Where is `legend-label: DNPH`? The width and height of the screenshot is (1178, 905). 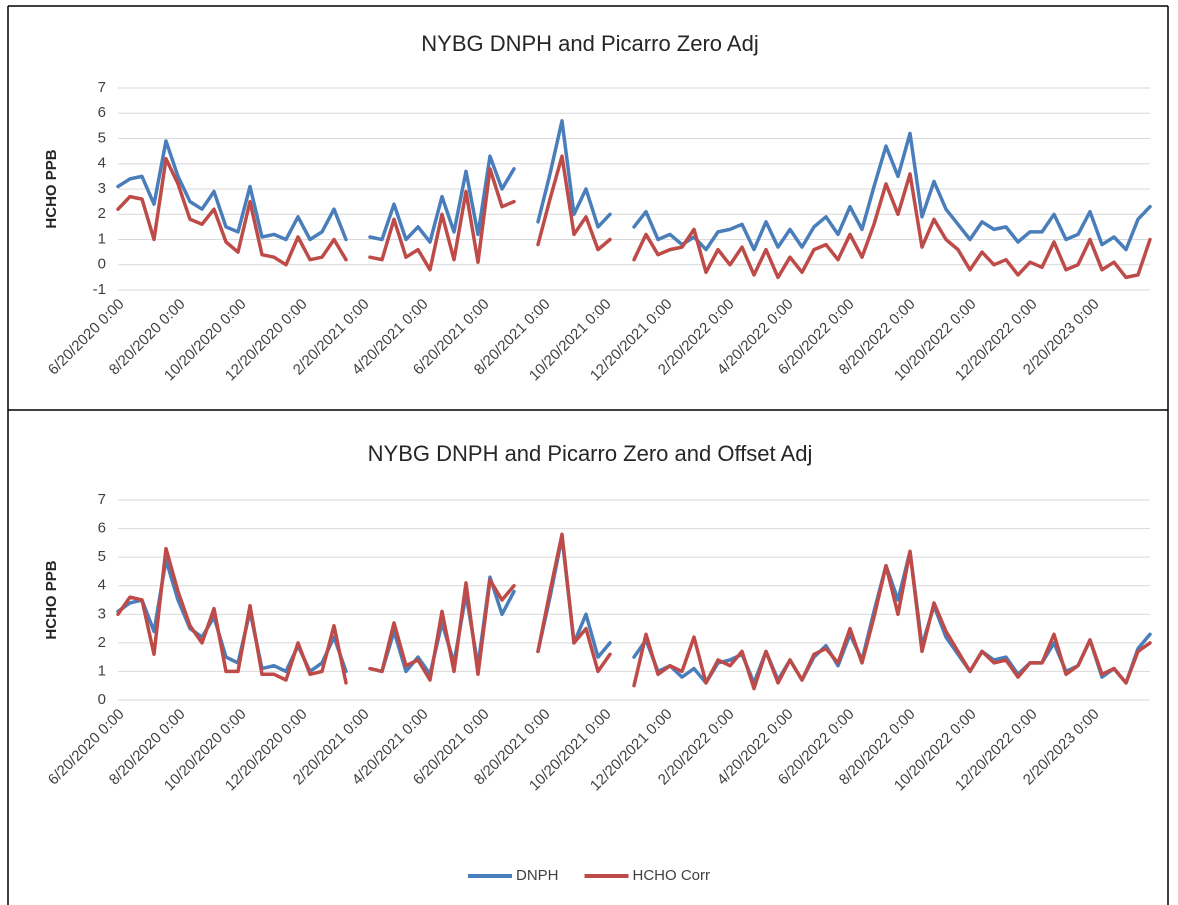 legend-label: DNPH is located at coordinates (537, 875).